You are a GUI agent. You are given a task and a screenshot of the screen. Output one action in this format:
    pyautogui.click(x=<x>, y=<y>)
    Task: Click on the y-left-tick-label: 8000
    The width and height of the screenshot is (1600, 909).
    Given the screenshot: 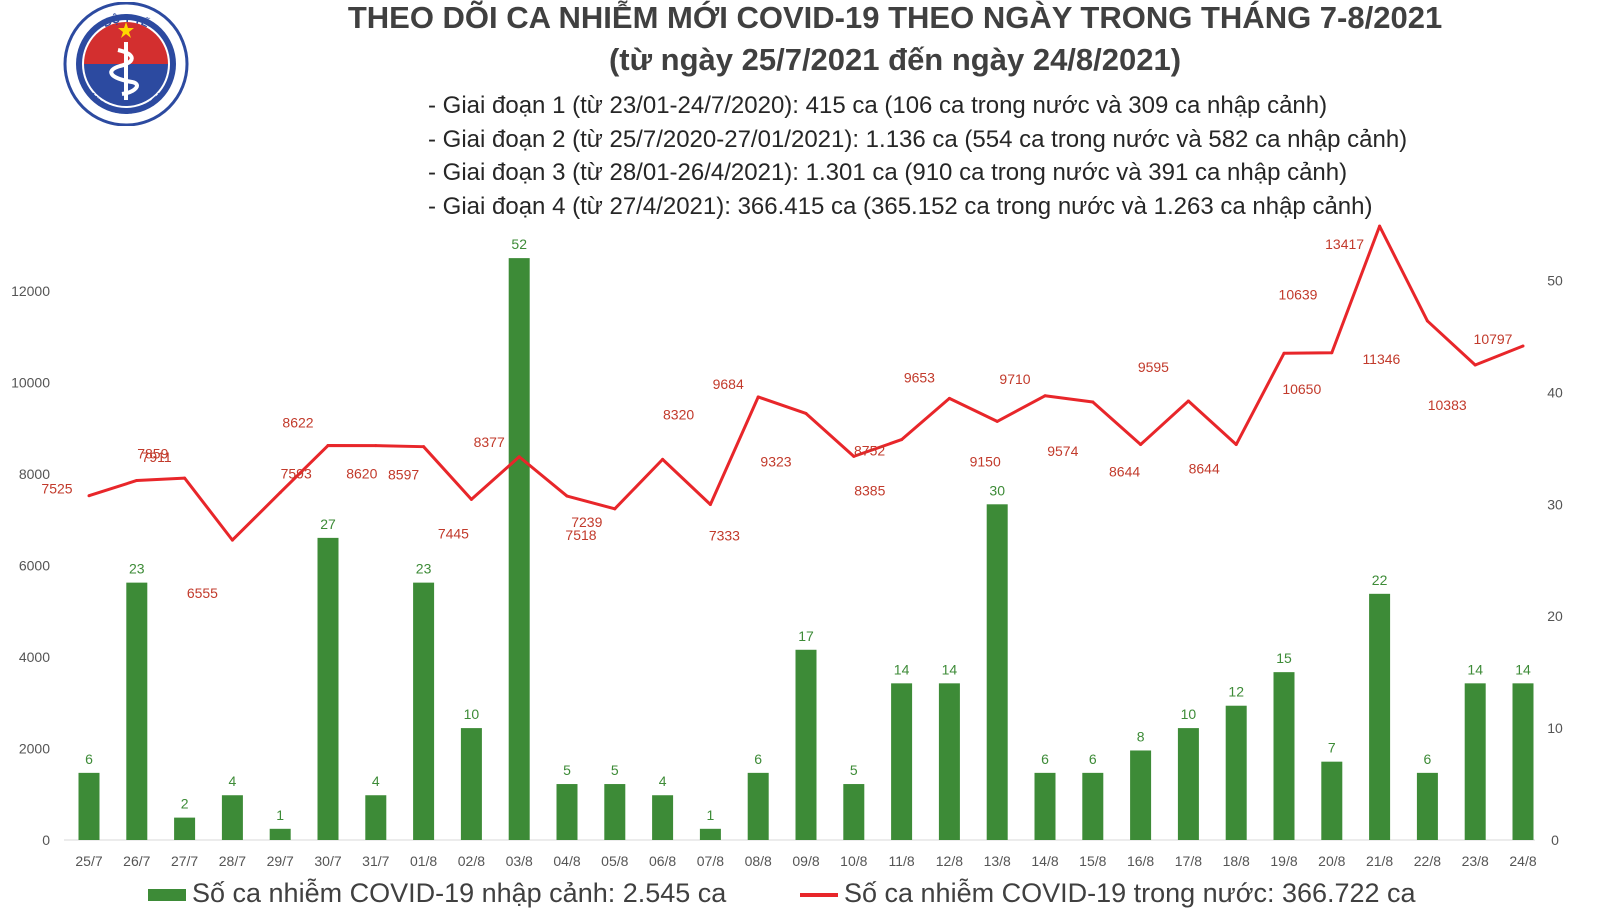 What is the action you would take?
    pyautogui.click(x=34, y=474)
    